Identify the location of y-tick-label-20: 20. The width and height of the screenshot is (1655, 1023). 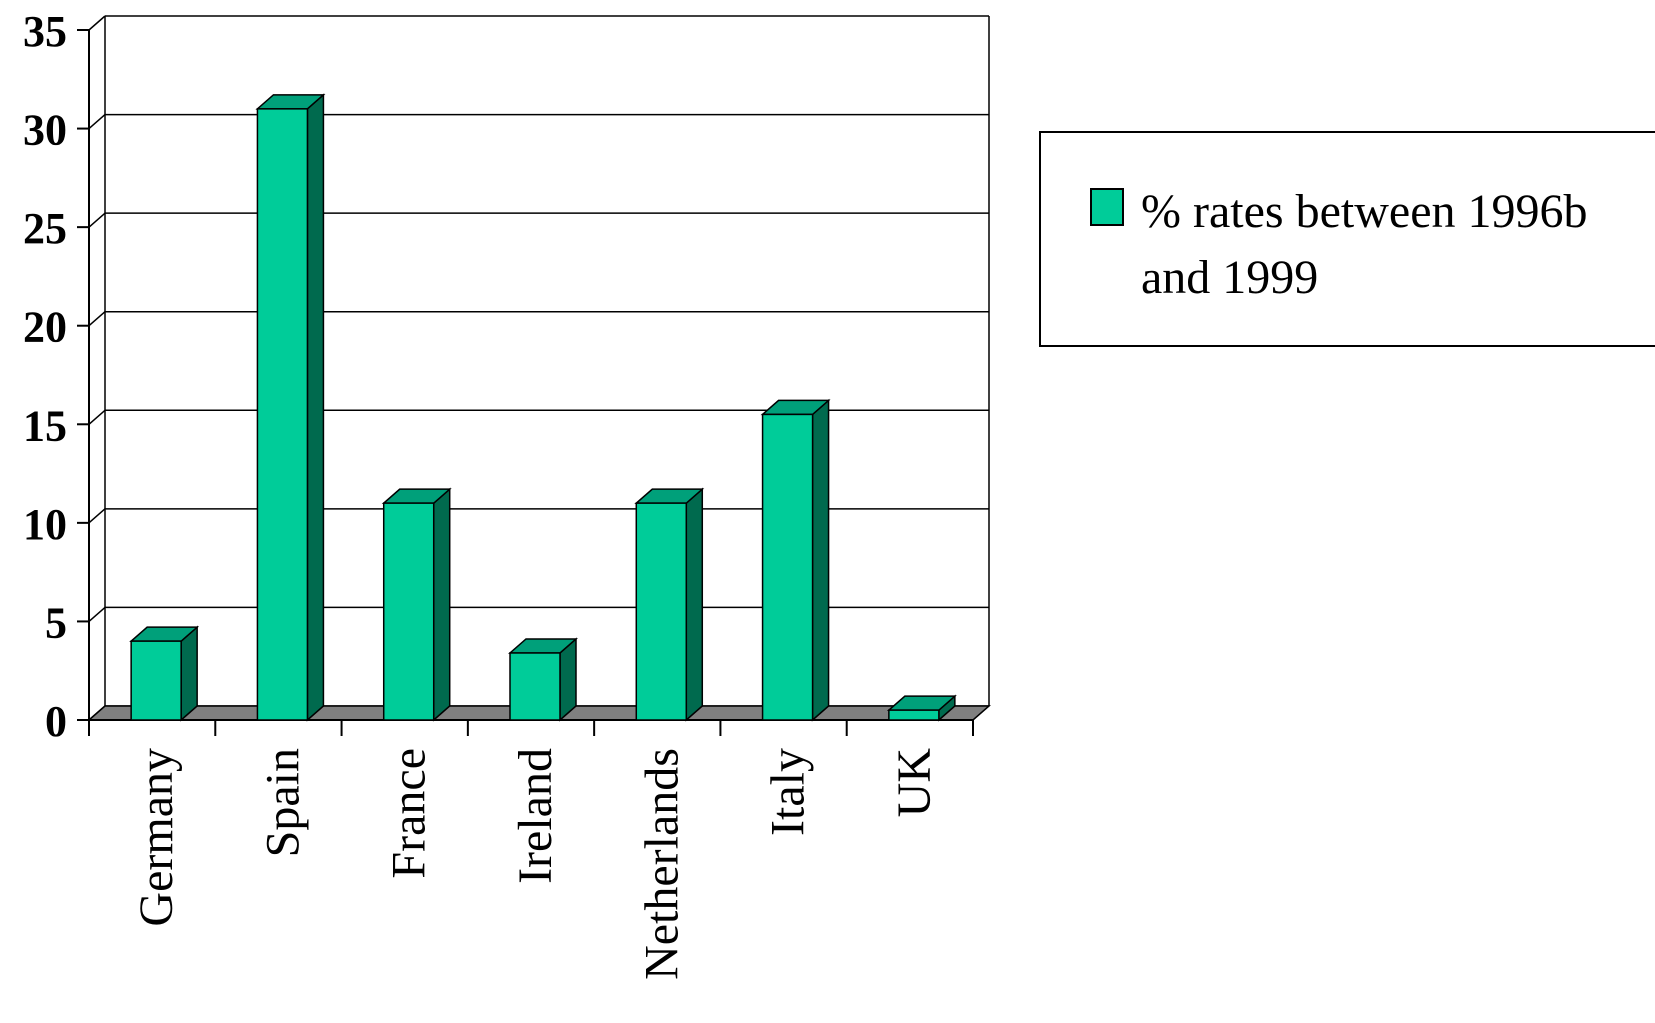
(45, 327).